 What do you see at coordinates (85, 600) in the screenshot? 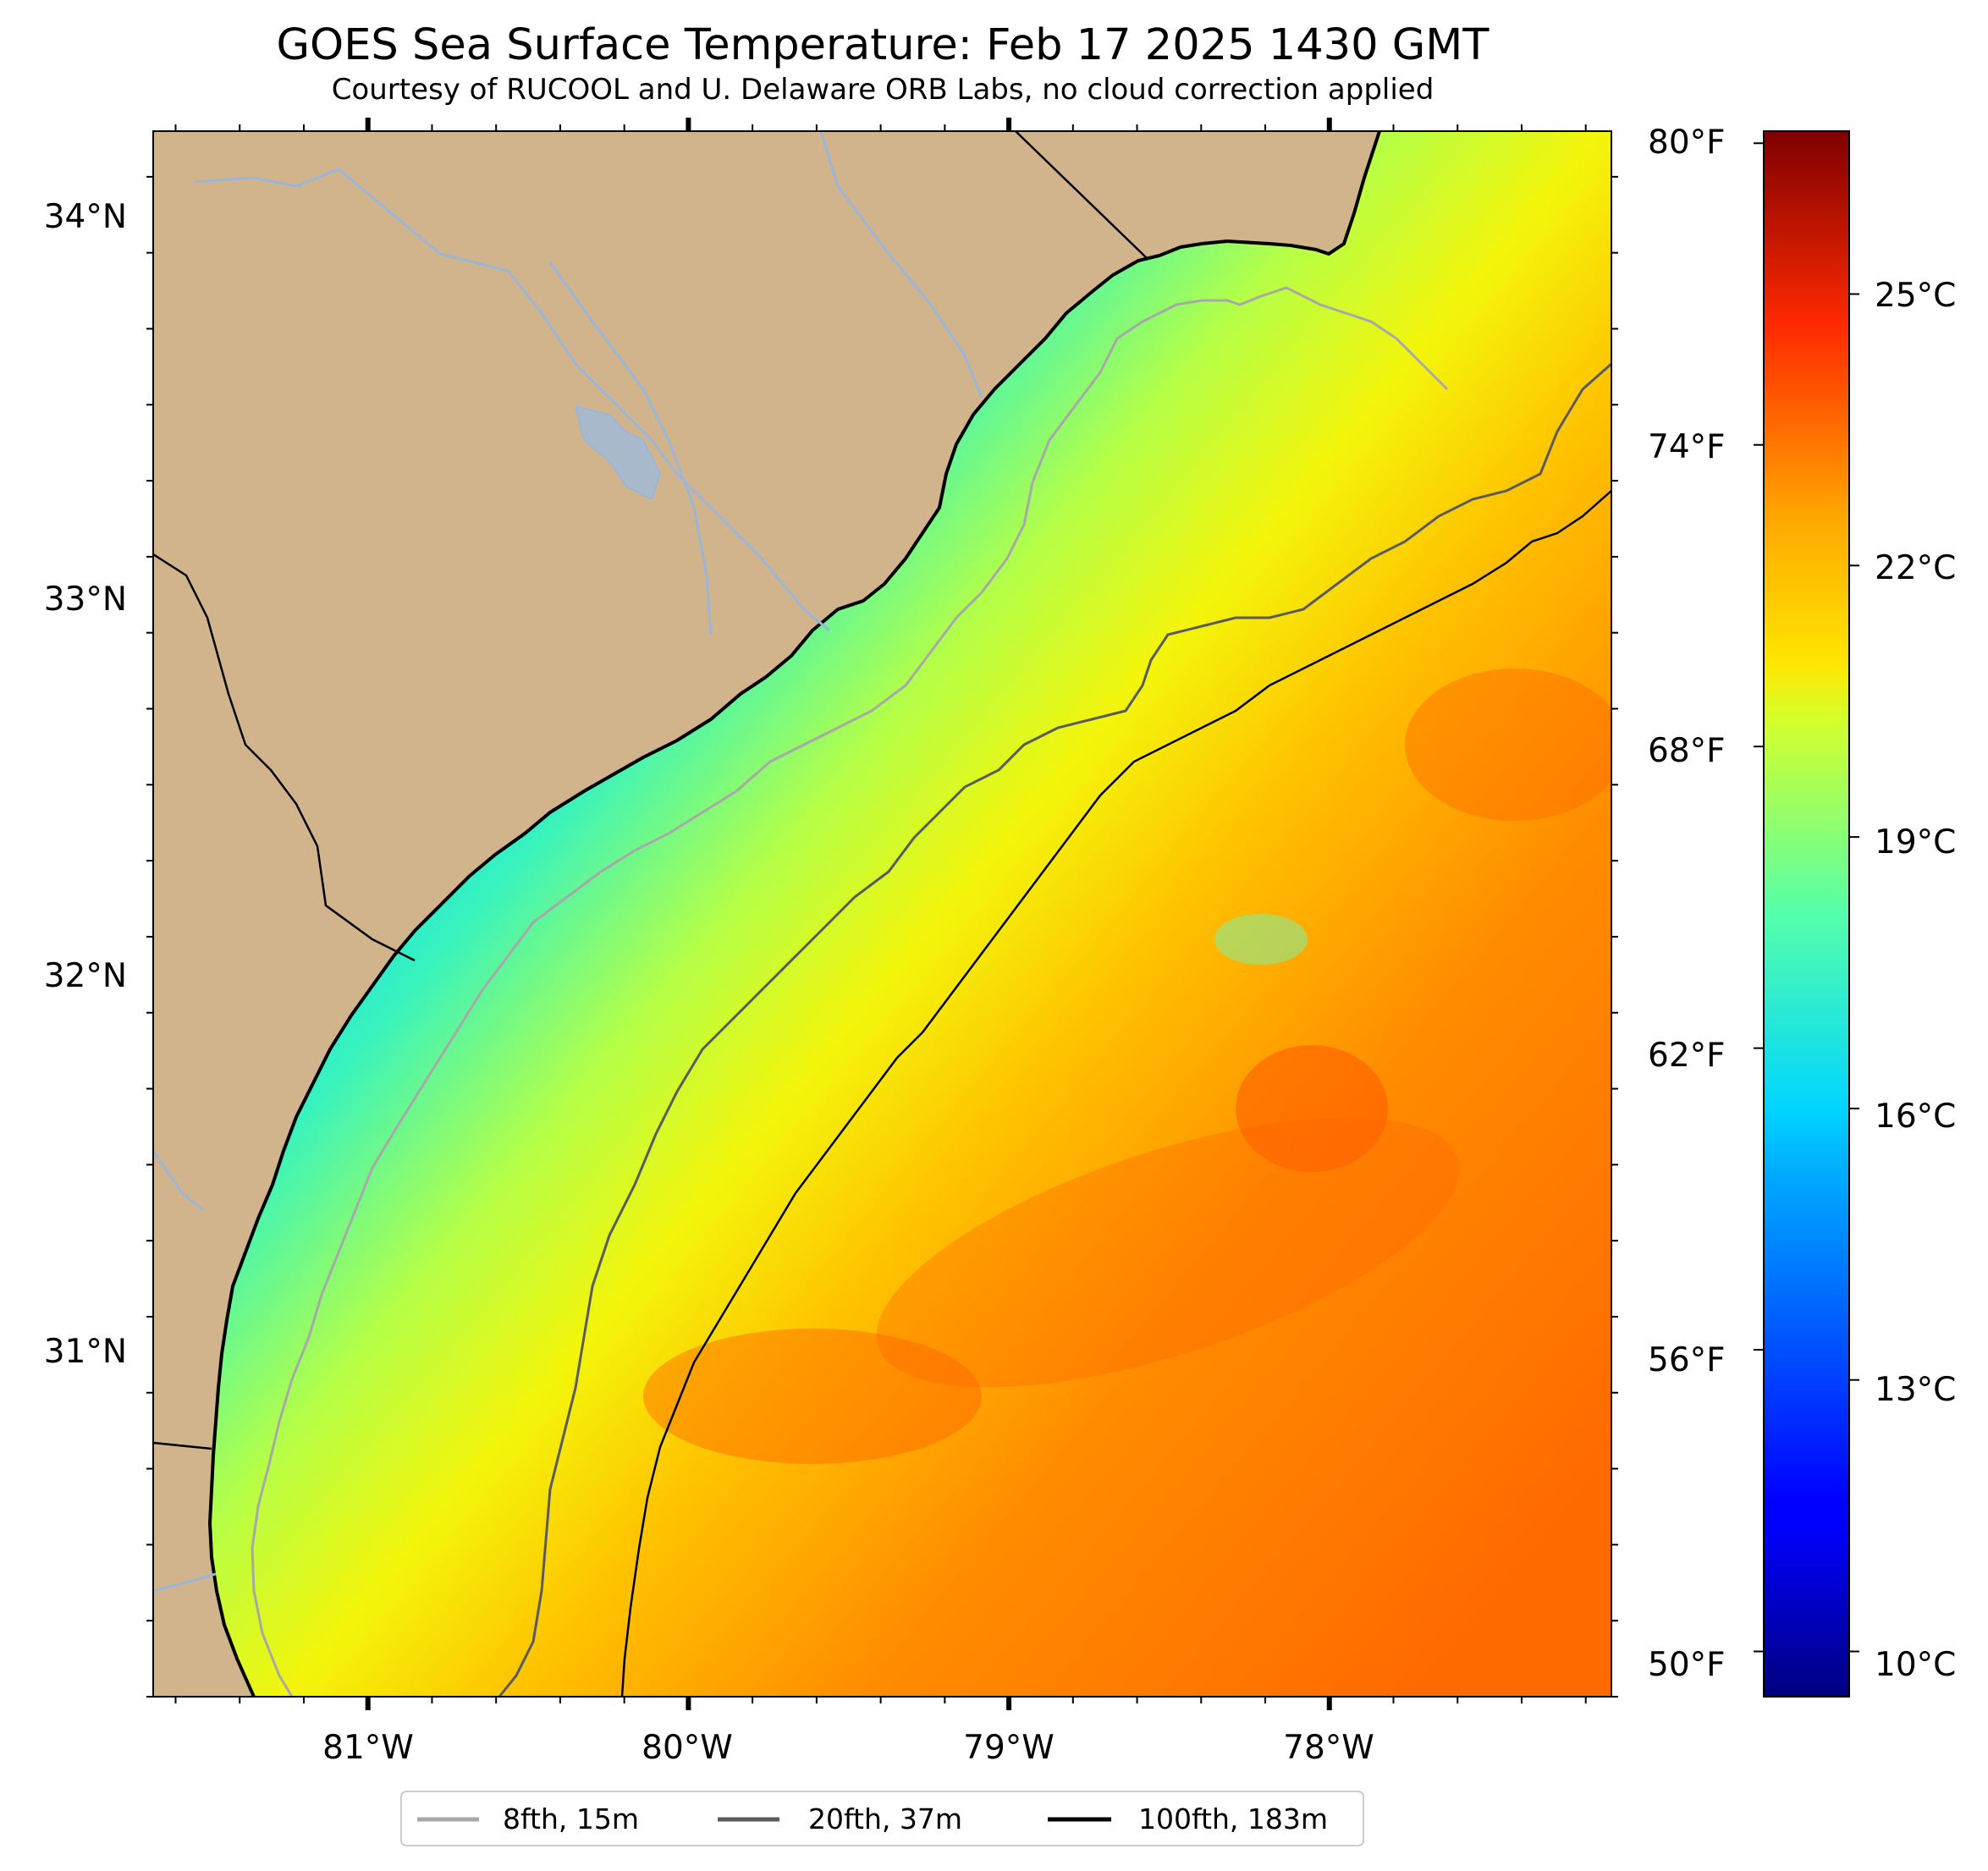
I see `lat-label-33: 33°N` at bounding box center [85, 600].